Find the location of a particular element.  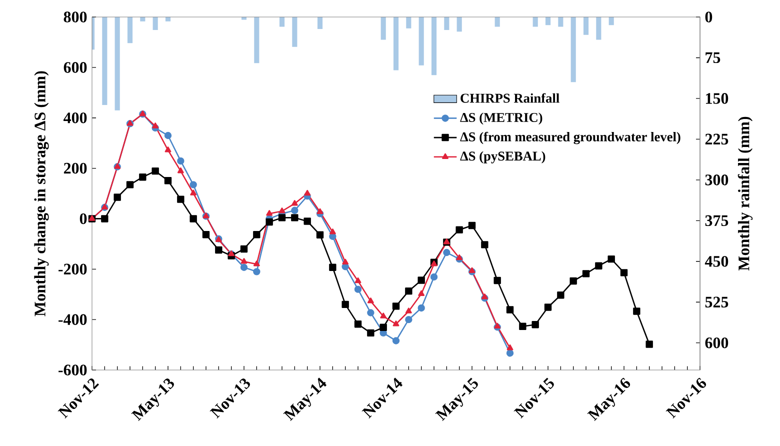

legend-label: ΔS (pySEBAL) is located at coordinates (503, 157).